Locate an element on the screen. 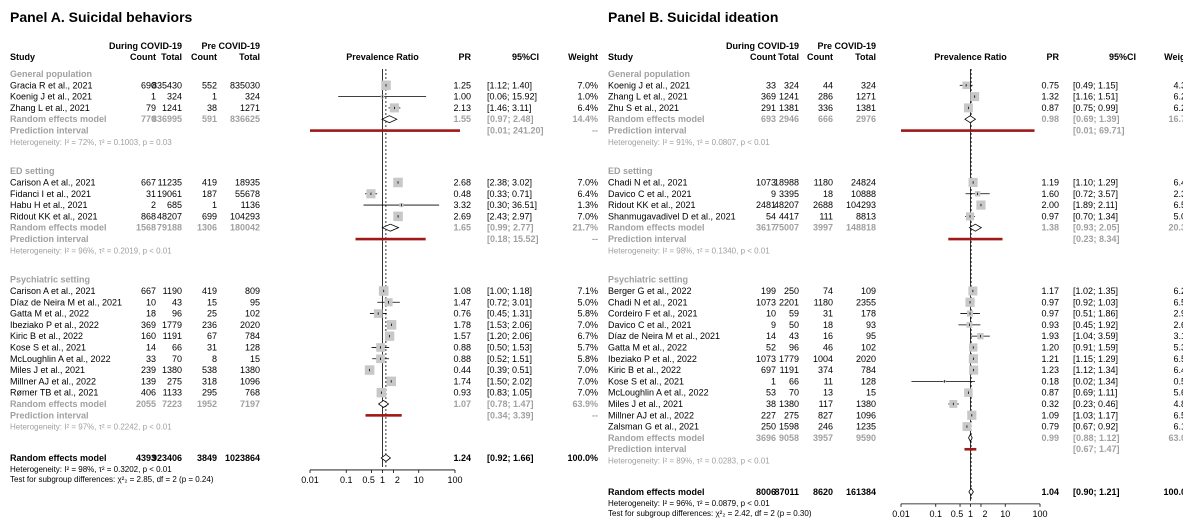  pr-value: 0.76 is located at coordinates (462, 314).